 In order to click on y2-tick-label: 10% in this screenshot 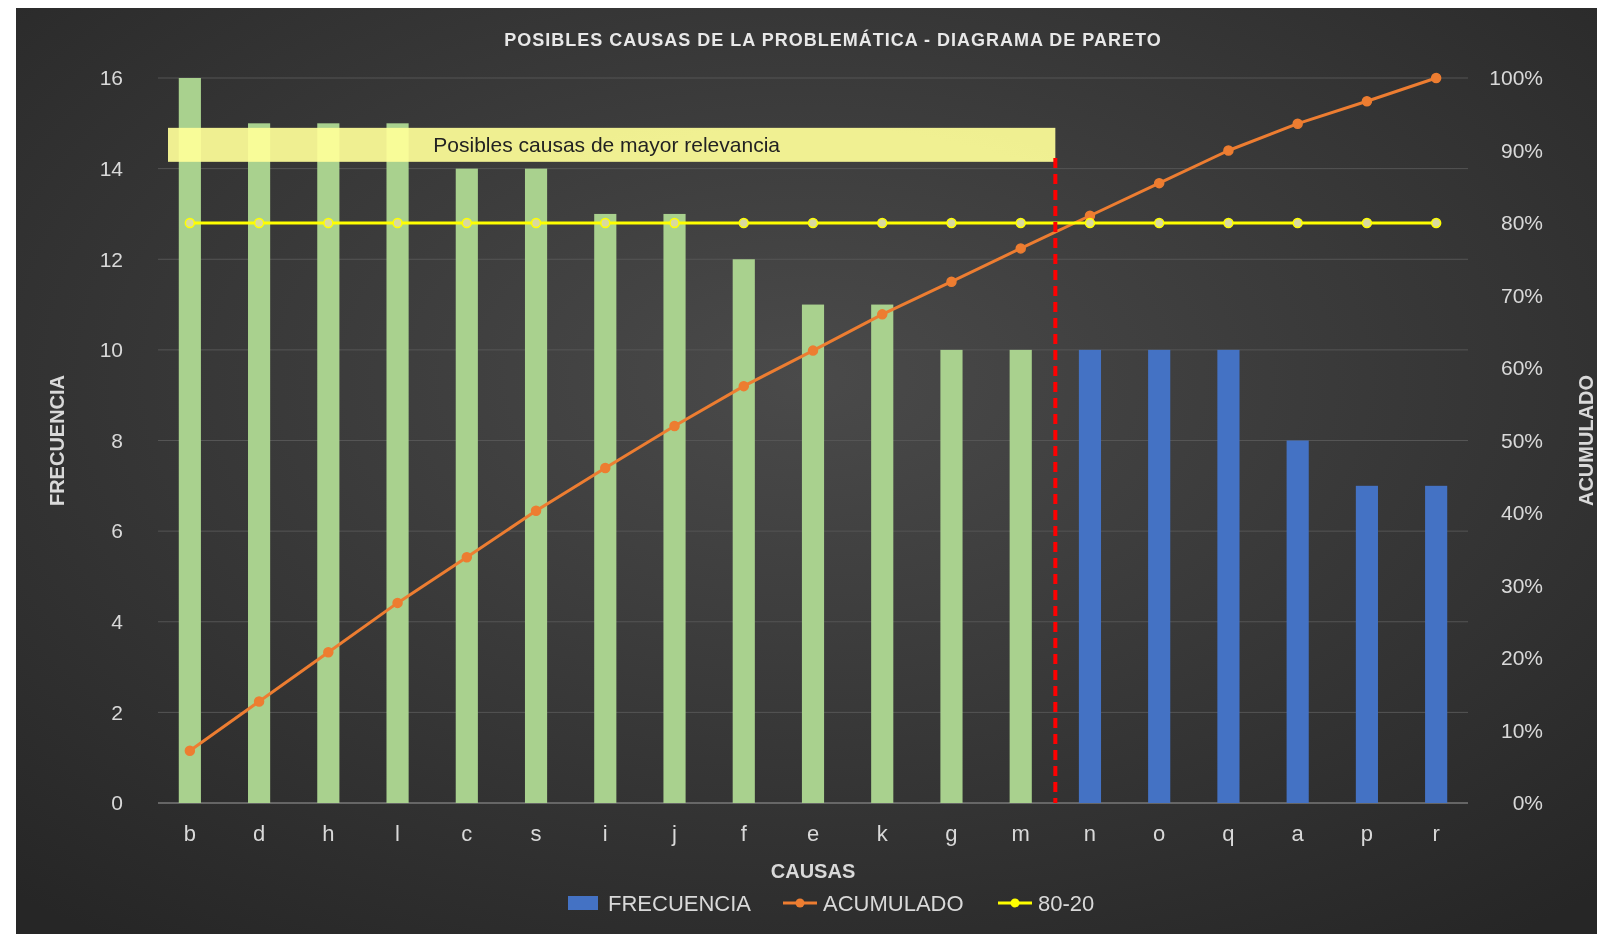, I will do `click(1521, 730)`.